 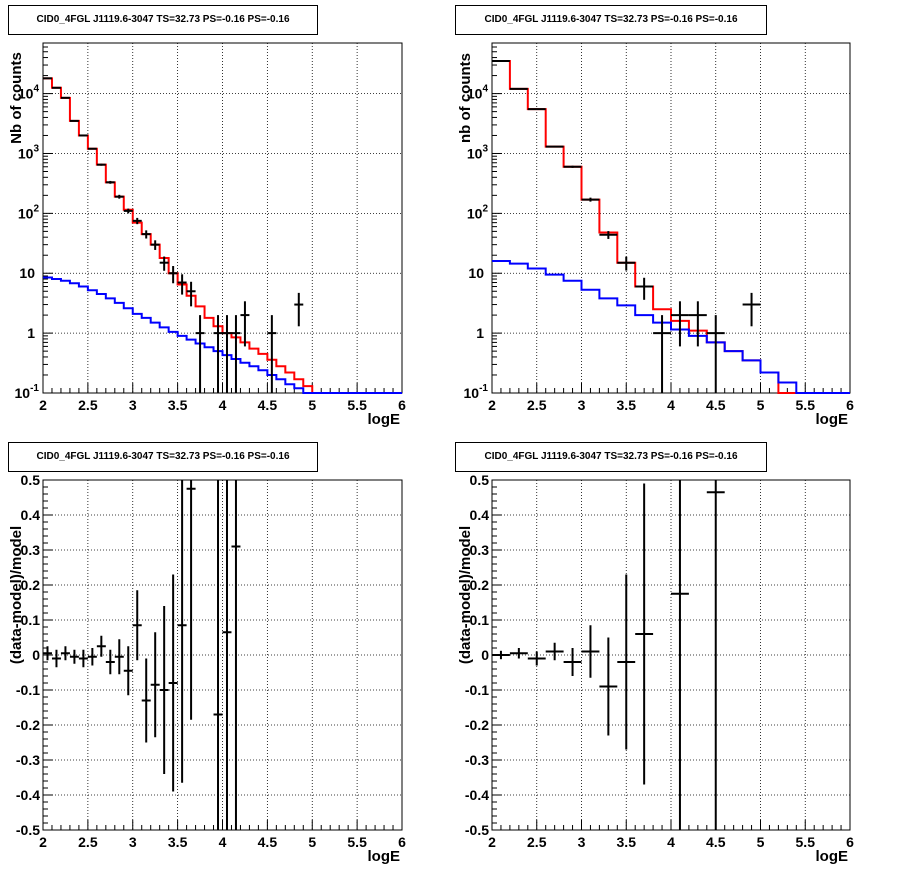 I want to click on y-tick-label: 10, so click(x=476, y=273).